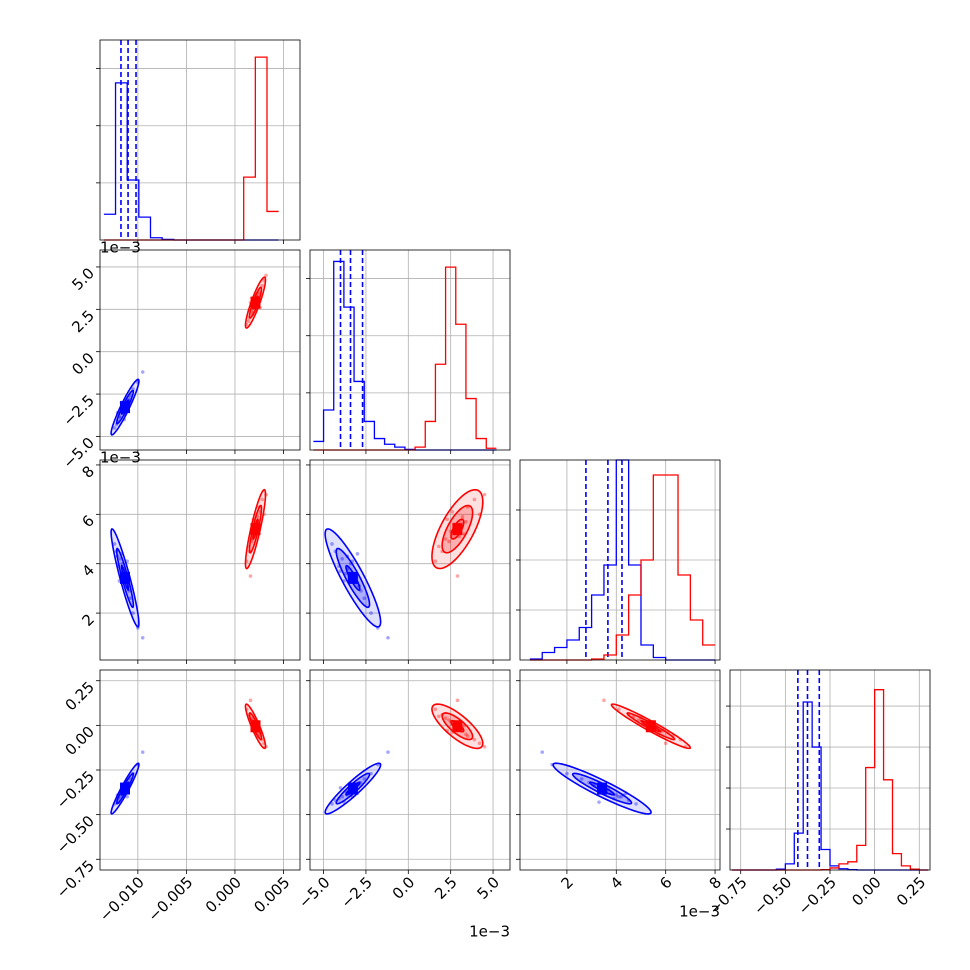 The width and height of the screenshot is (970, 970). Describe the element at coordinates (79, 410) in the screenshot. I see `y-tick-label: −2.5` at that location.